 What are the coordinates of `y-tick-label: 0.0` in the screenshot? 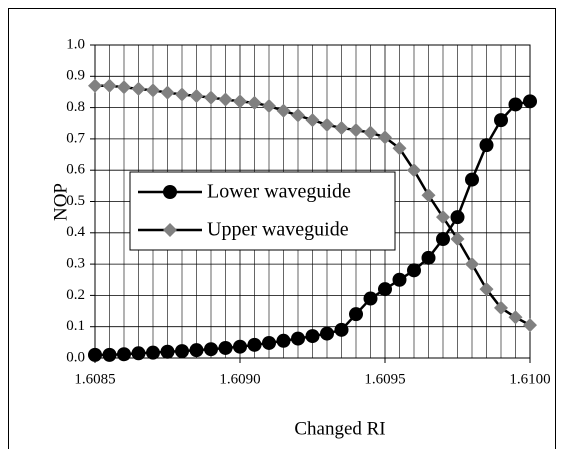 It's located at (75, 357).